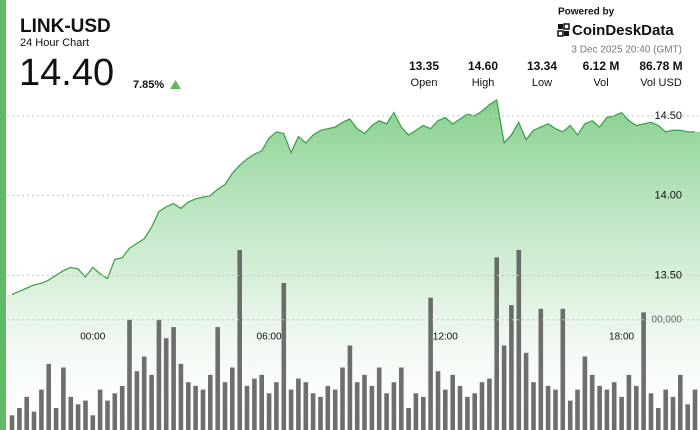  Describe the element at coordinates (668, 116) in the screenshot. I see `y-tick-label: 14.50` at that location.